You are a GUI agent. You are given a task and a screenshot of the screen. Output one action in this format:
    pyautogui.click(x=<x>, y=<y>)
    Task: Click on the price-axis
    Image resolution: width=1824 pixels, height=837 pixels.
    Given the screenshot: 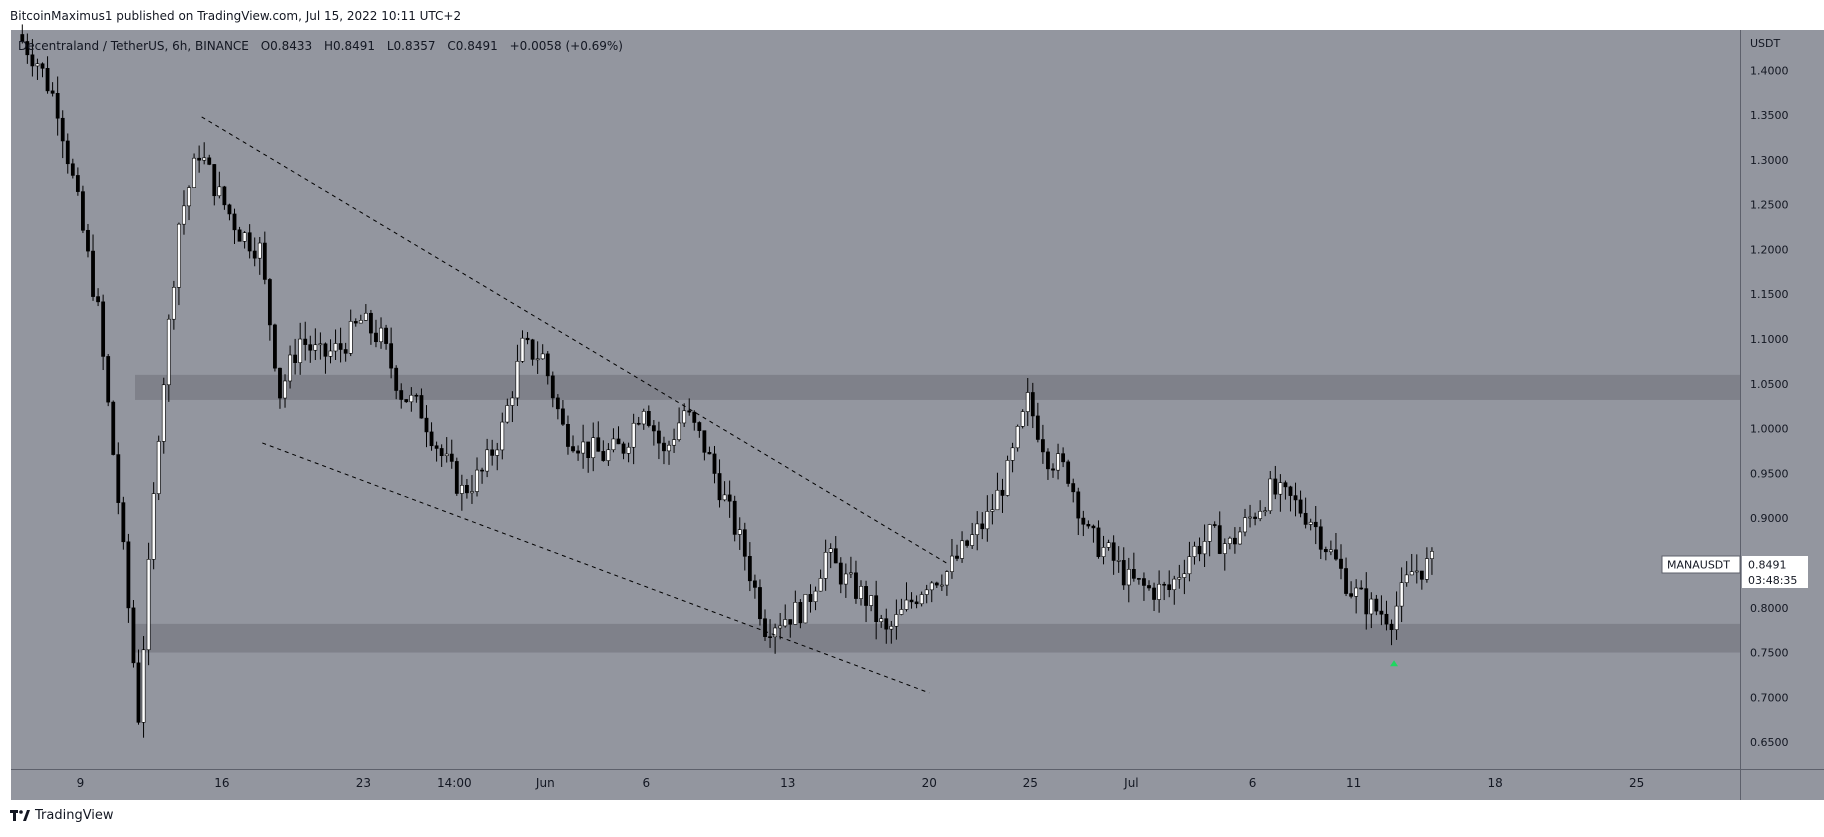 What is the action you would take?
    pyautogui.click(x=1782, y=399)
    